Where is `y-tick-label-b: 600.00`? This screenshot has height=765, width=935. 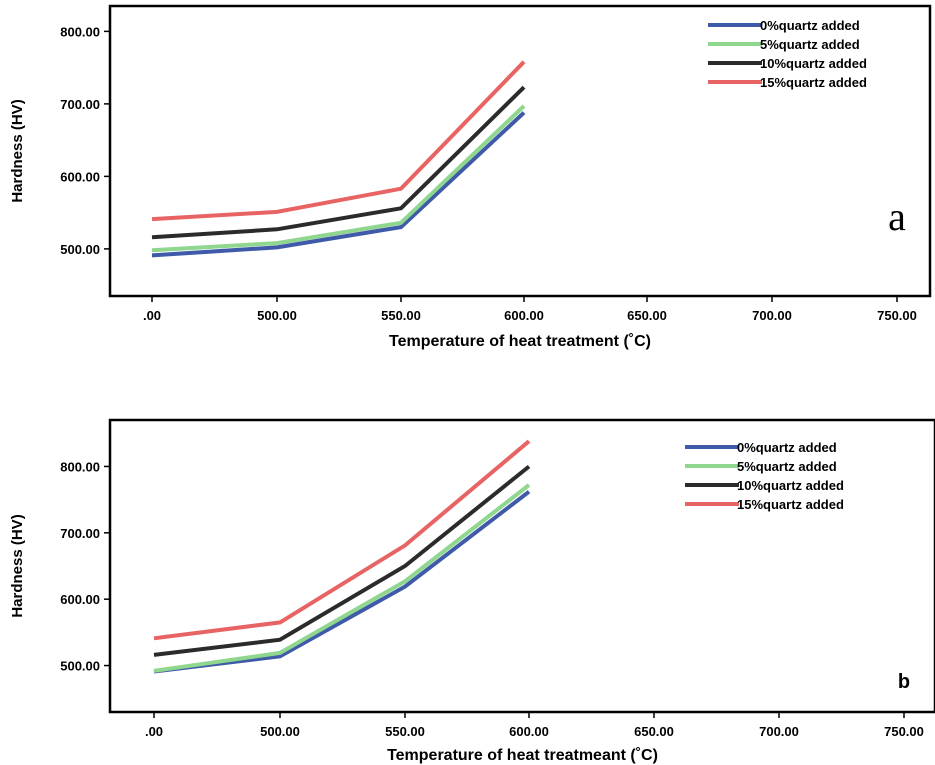 y-tick-label-b: 600.00 is located at coordinates (80, 599).